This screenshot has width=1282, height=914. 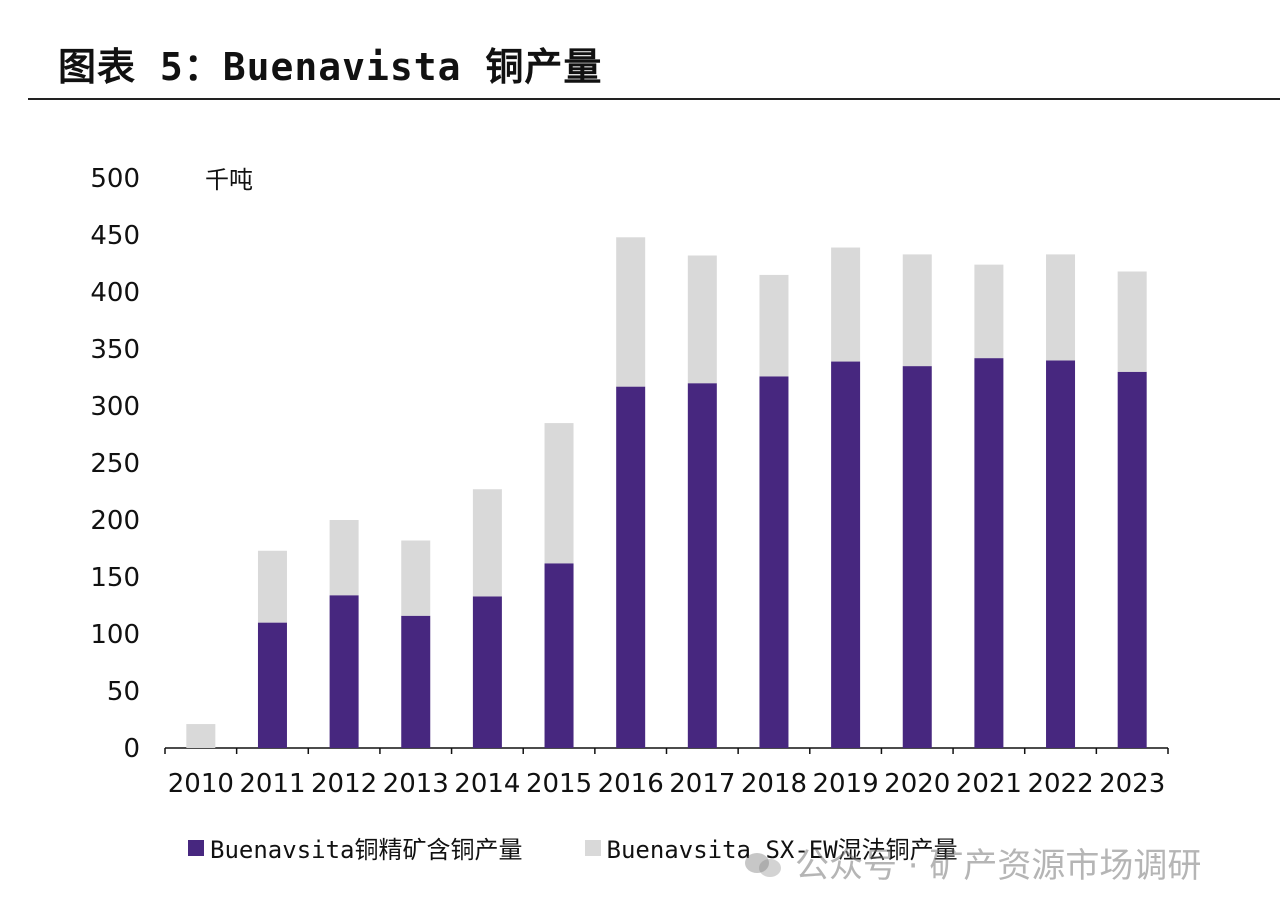 I want to click on legend-item-concentrate: Buenavsita铜精矿含铜产量, so click(x=355, y=847).